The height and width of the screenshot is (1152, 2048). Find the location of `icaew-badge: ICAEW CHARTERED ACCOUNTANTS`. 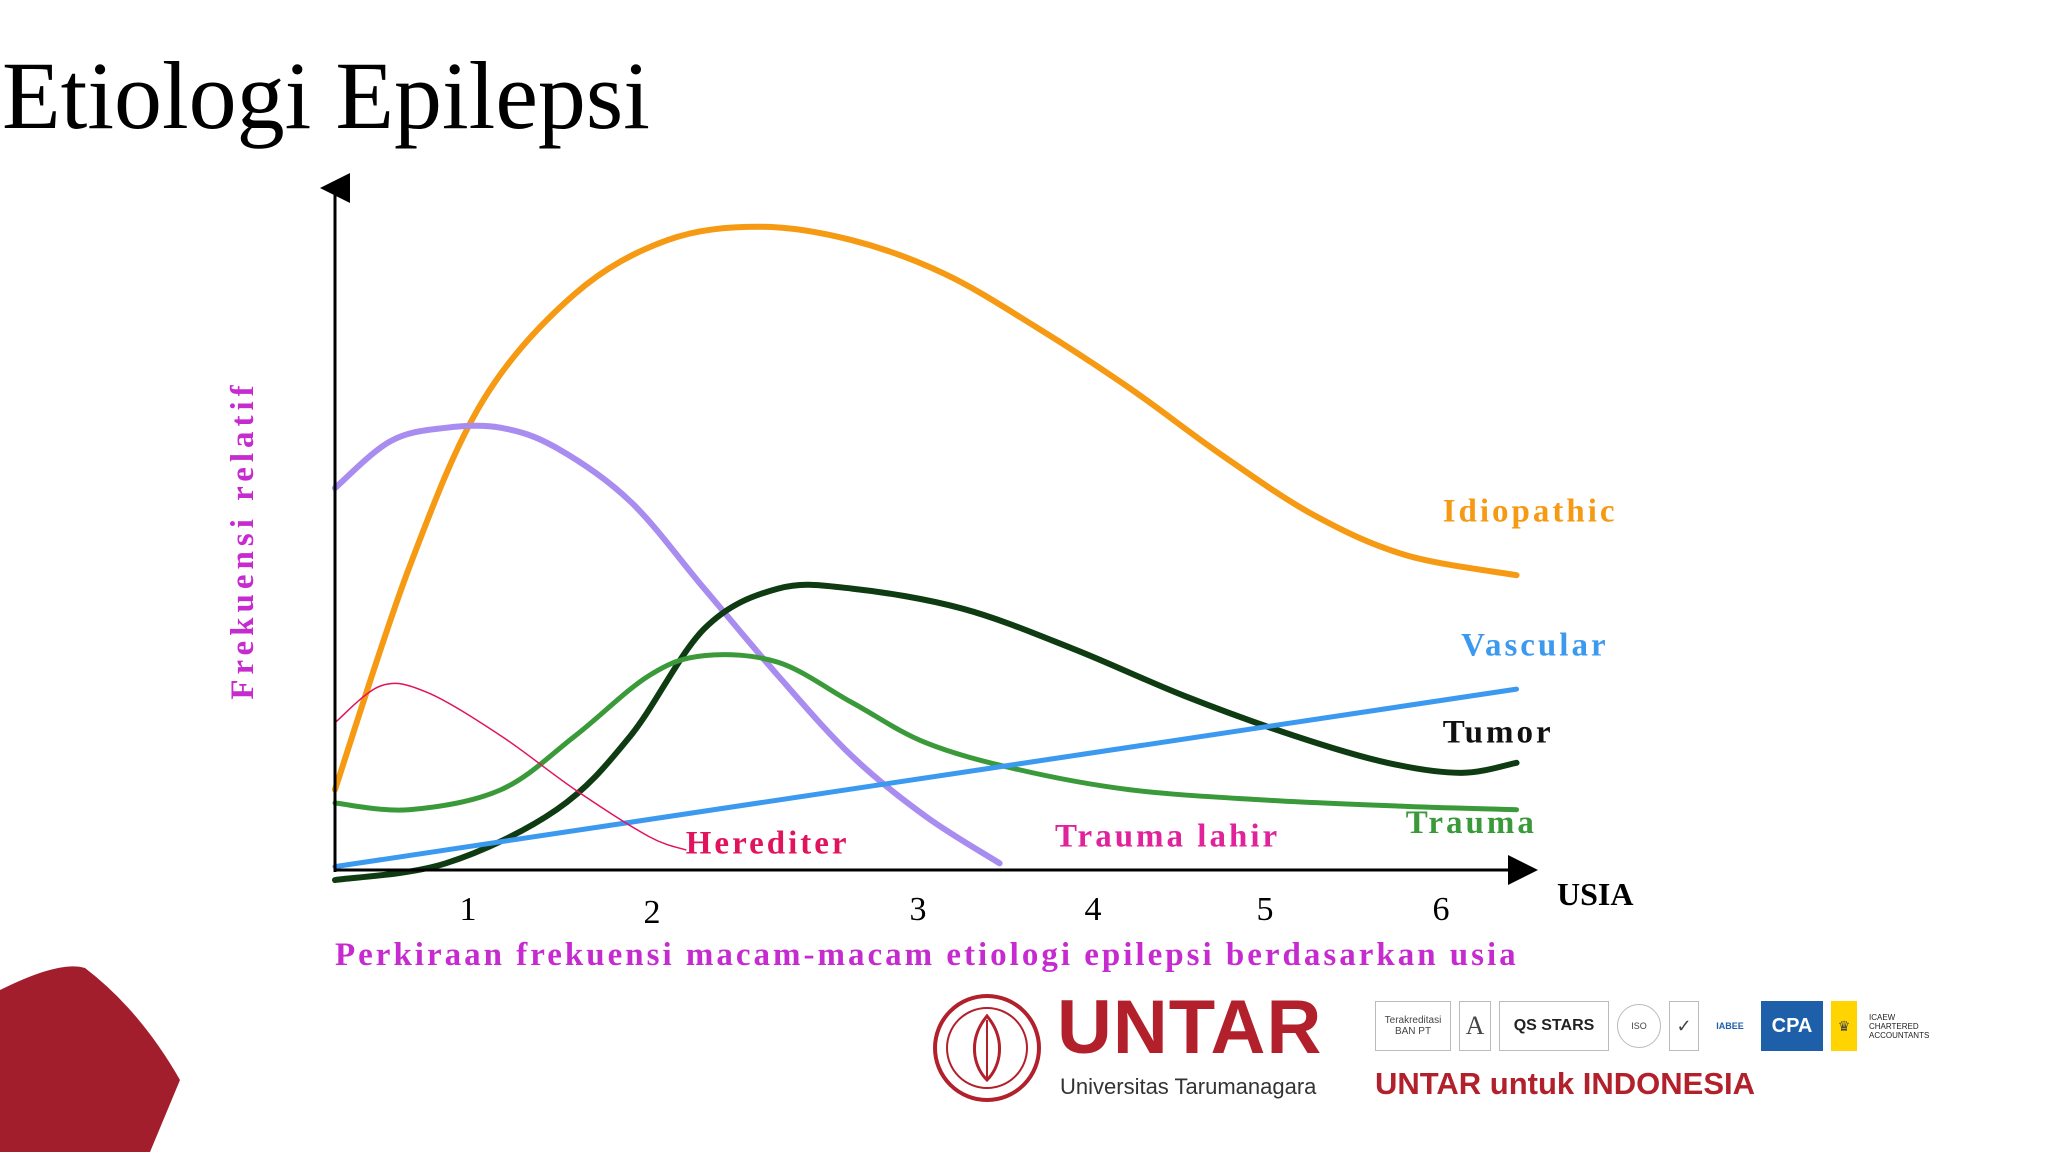

icaew-badge: ICAEW CHARTERED ACCOUNTANTS is located at coordinates (1899, 1026).